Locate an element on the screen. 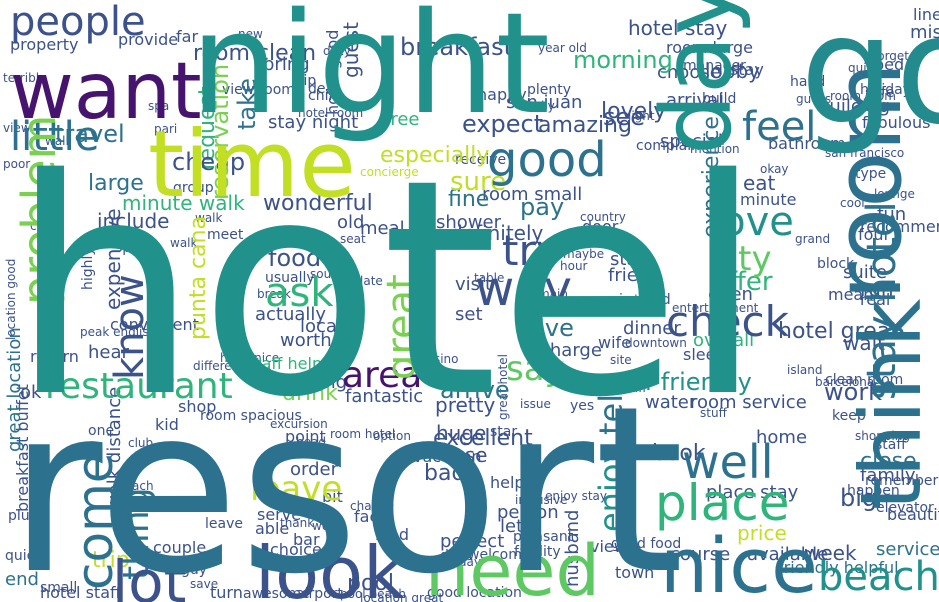 Image resolution: width=939 pixels, height=602 pixels. word-sleep: sleep is located at coordinates (704, 354).